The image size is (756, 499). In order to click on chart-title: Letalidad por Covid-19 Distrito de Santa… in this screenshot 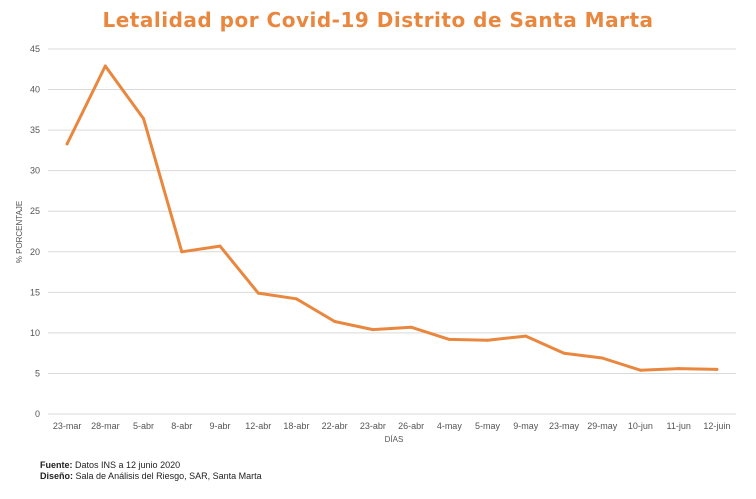, I will do `click(378, 20)`.